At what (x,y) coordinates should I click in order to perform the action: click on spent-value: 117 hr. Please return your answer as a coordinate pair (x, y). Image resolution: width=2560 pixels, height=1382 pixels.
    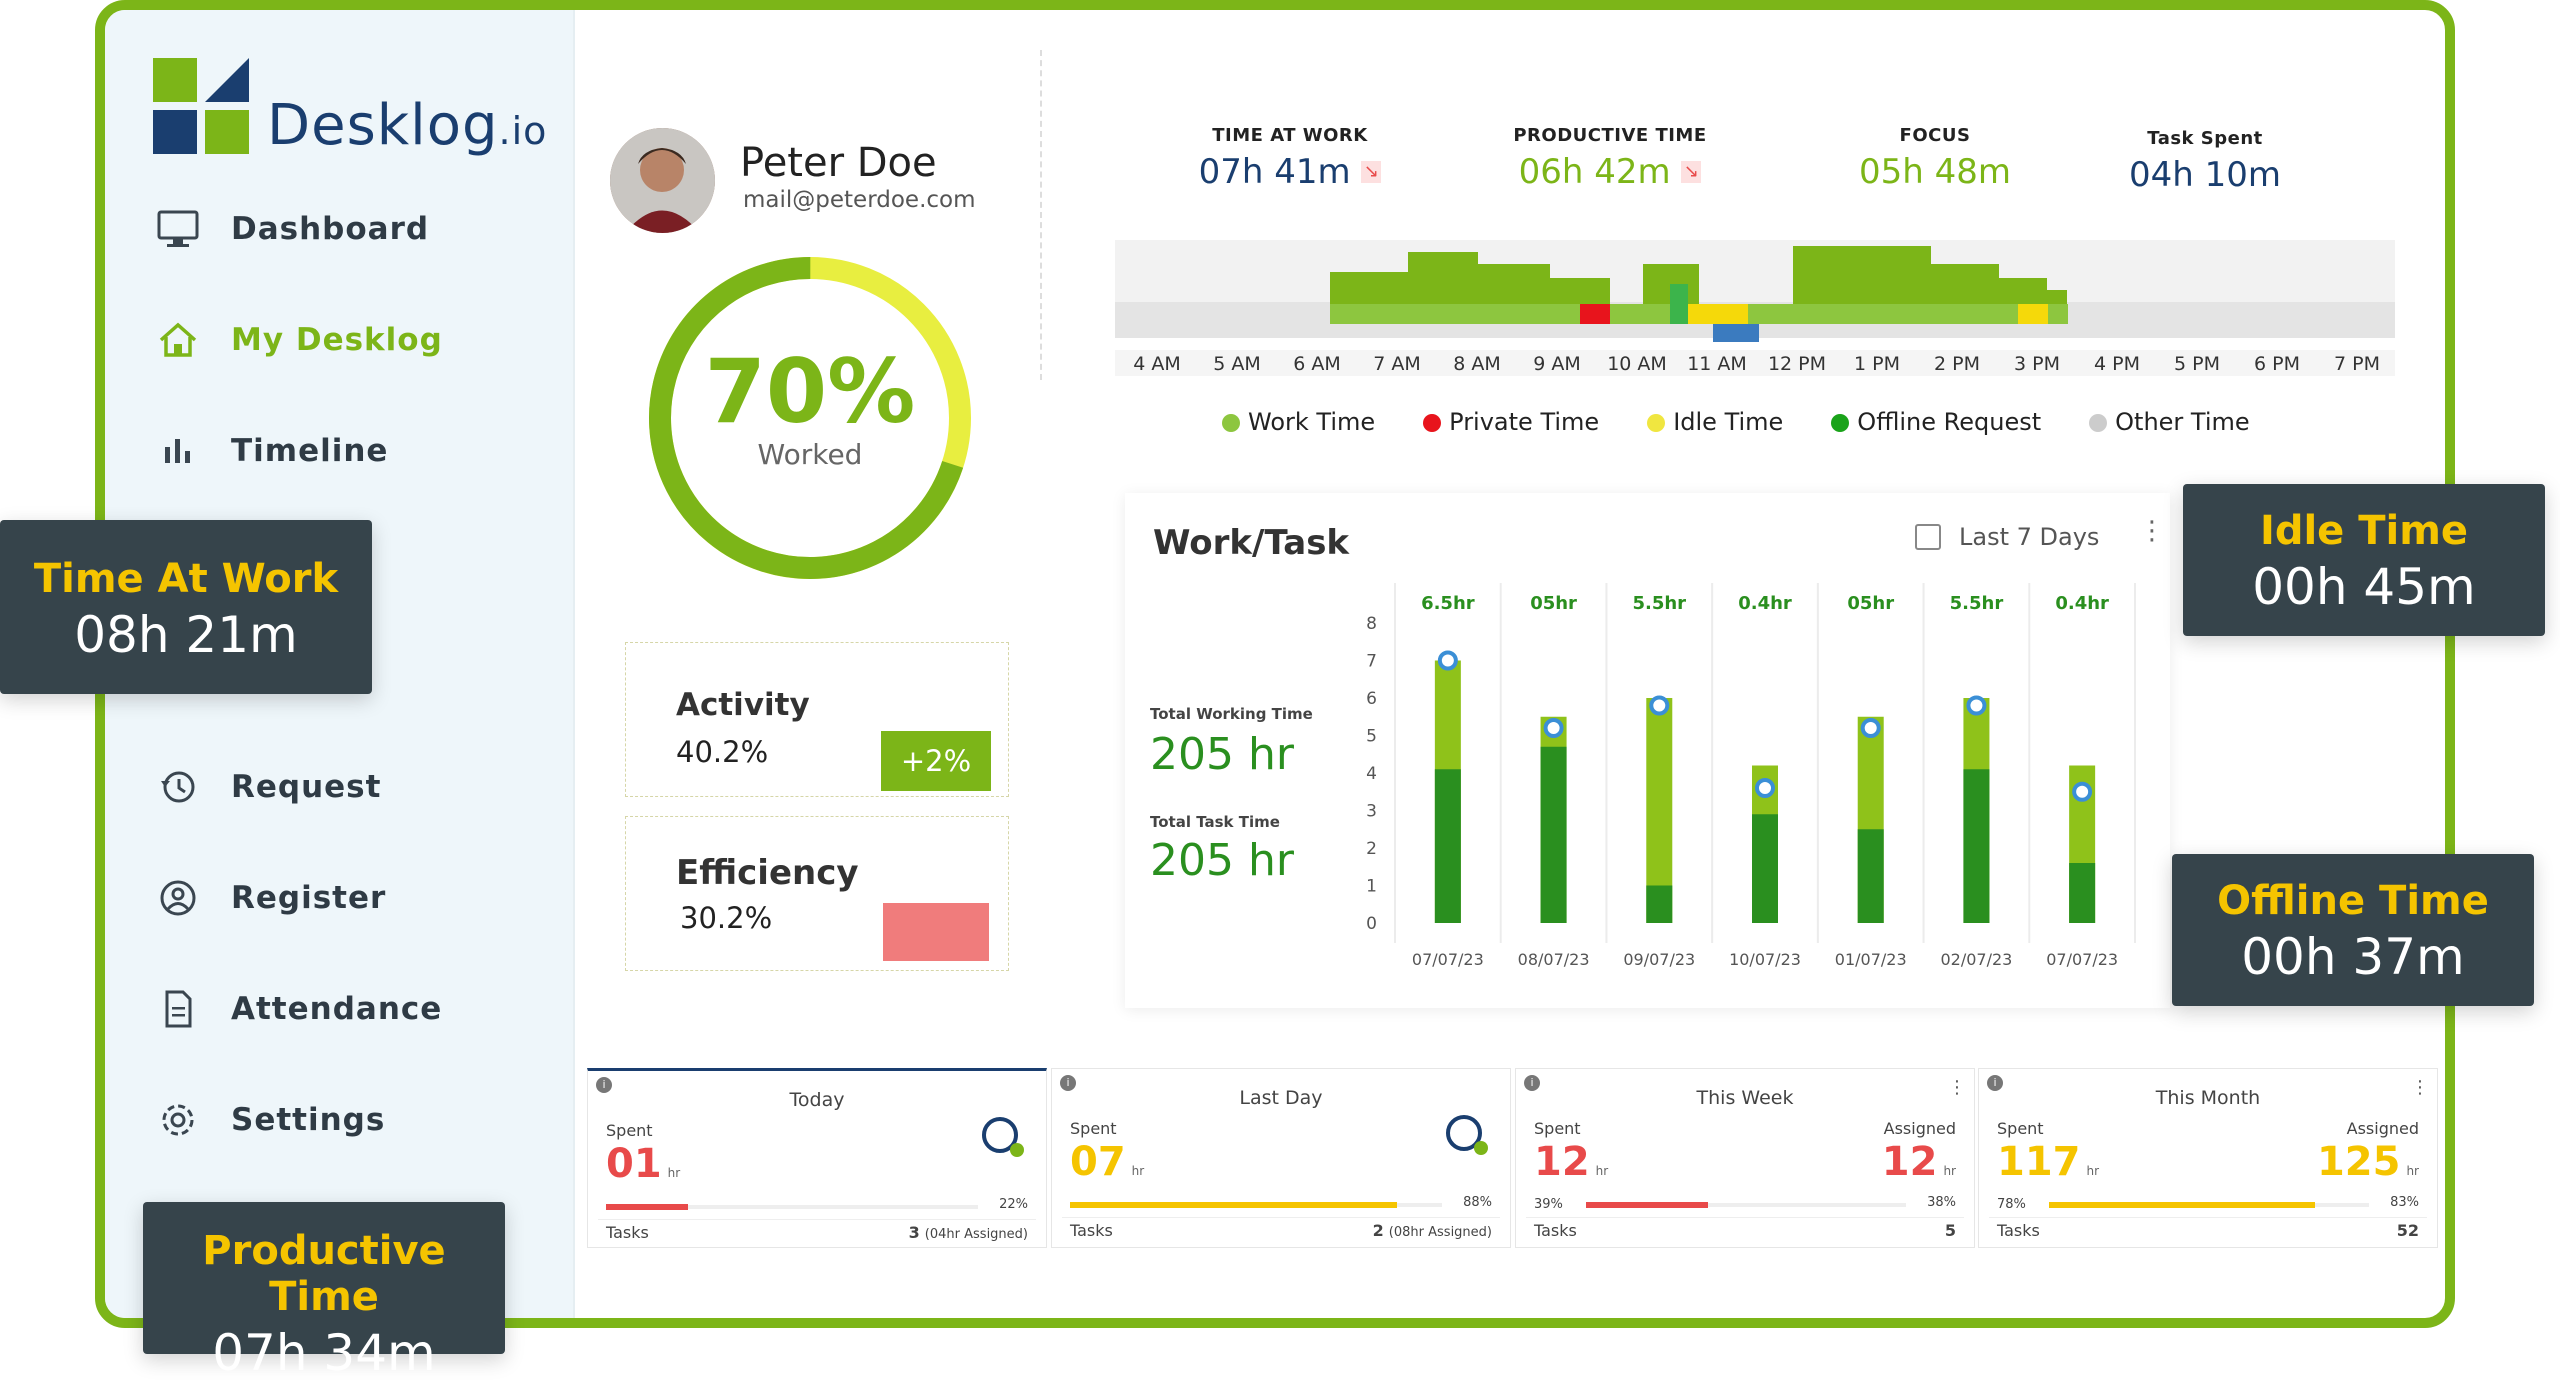
    Looking at the image, I should click on (2048, 1162).